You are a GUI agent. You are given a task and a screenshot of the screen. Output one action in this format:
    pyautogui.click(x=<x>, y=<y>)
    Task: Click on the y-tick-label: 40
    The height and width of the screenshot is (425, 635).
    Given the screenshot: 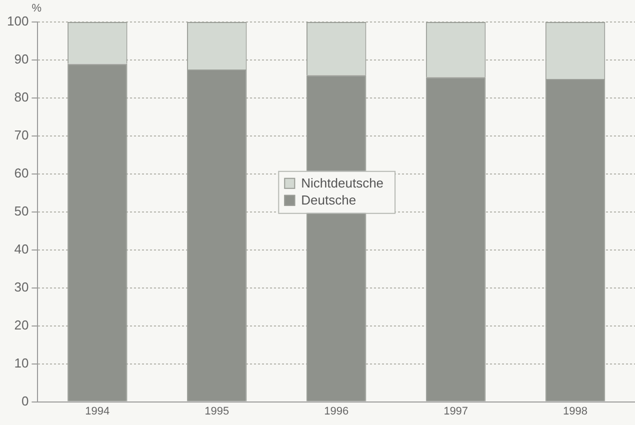 What is the action you would take?
    pyautogui.click(x=21, y=248)
    